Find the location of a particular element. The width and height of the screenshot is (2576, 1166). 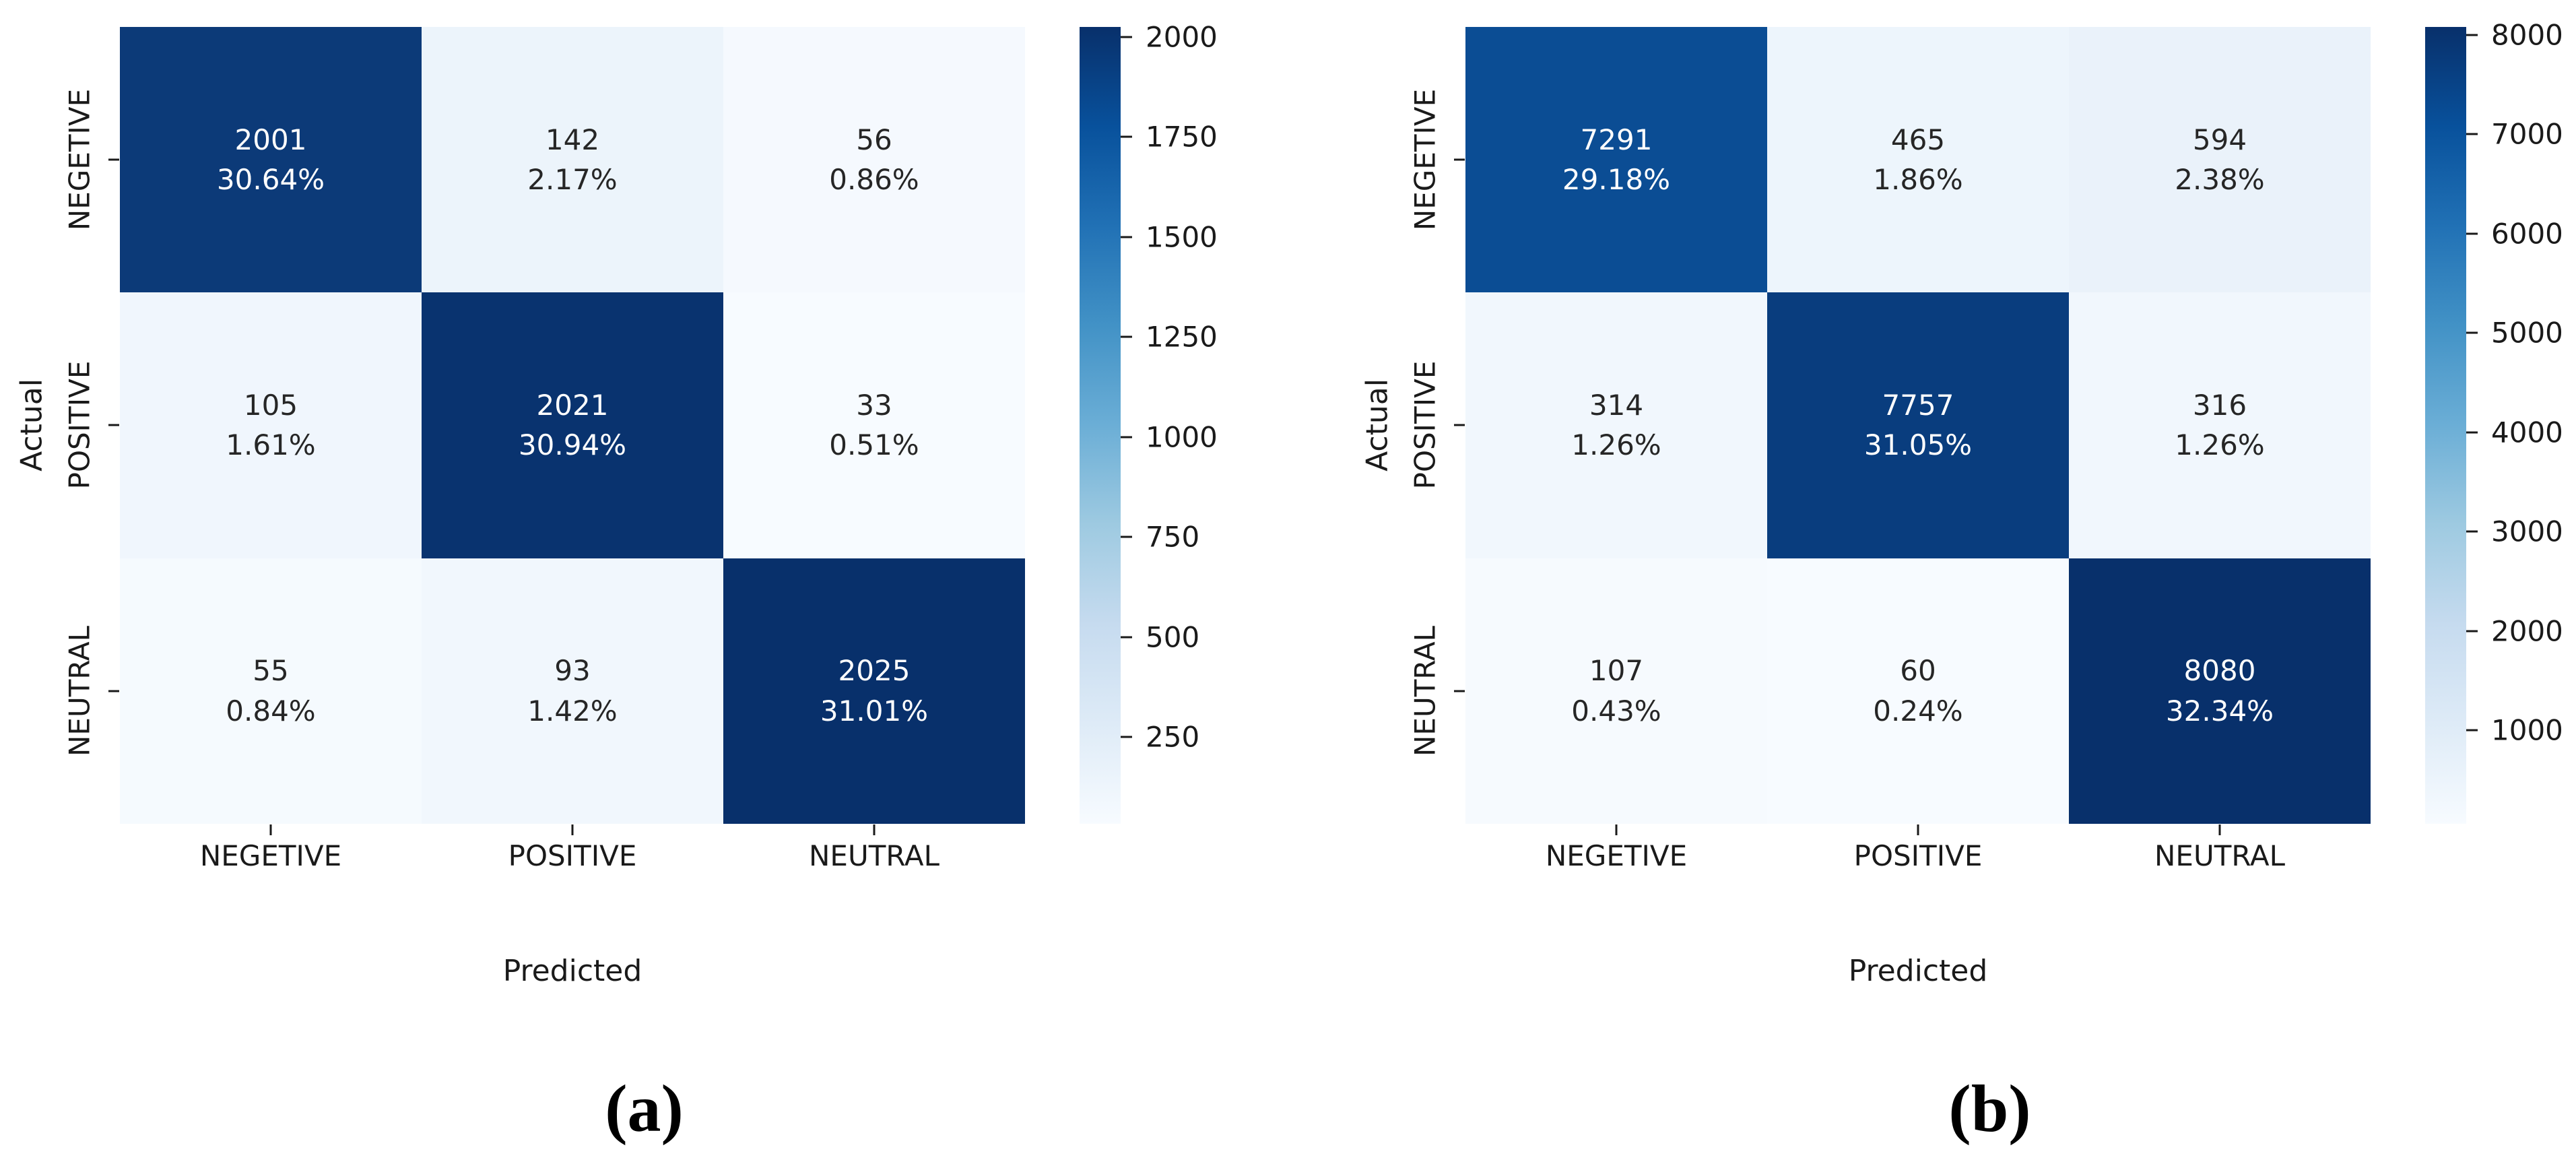

cell-count: 7291 is located at coordinates (1616, 139).